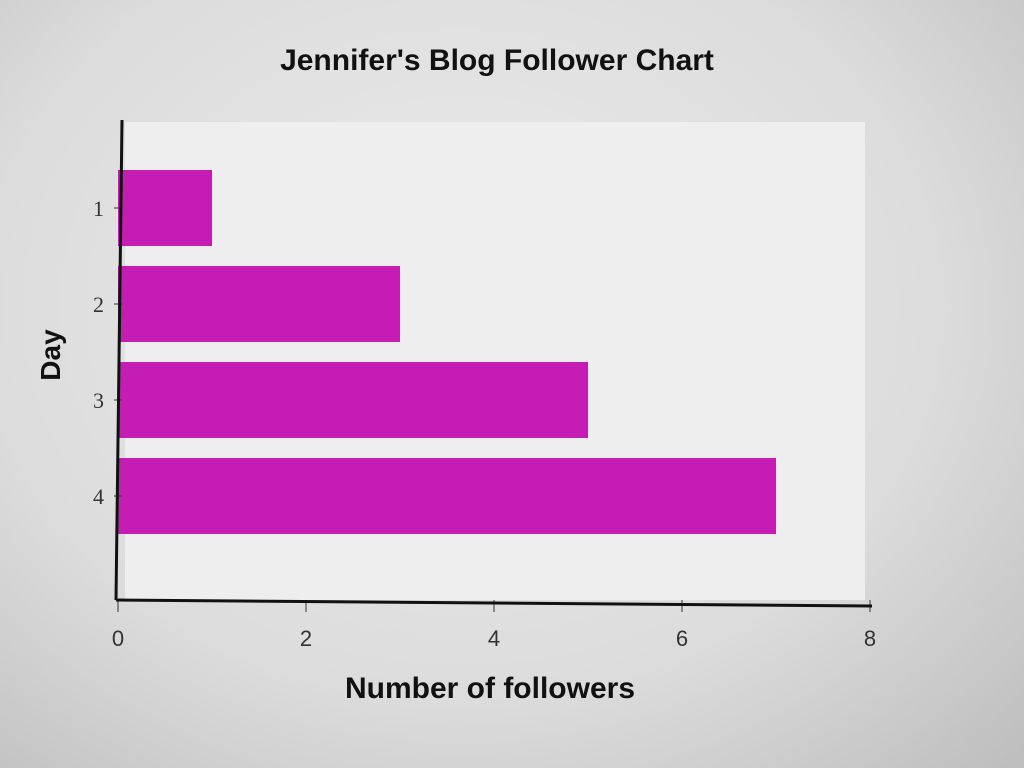 The height and width of the screenshot is (768, 1024). I want to click on x-tick-label: 6, so click(682, 638).